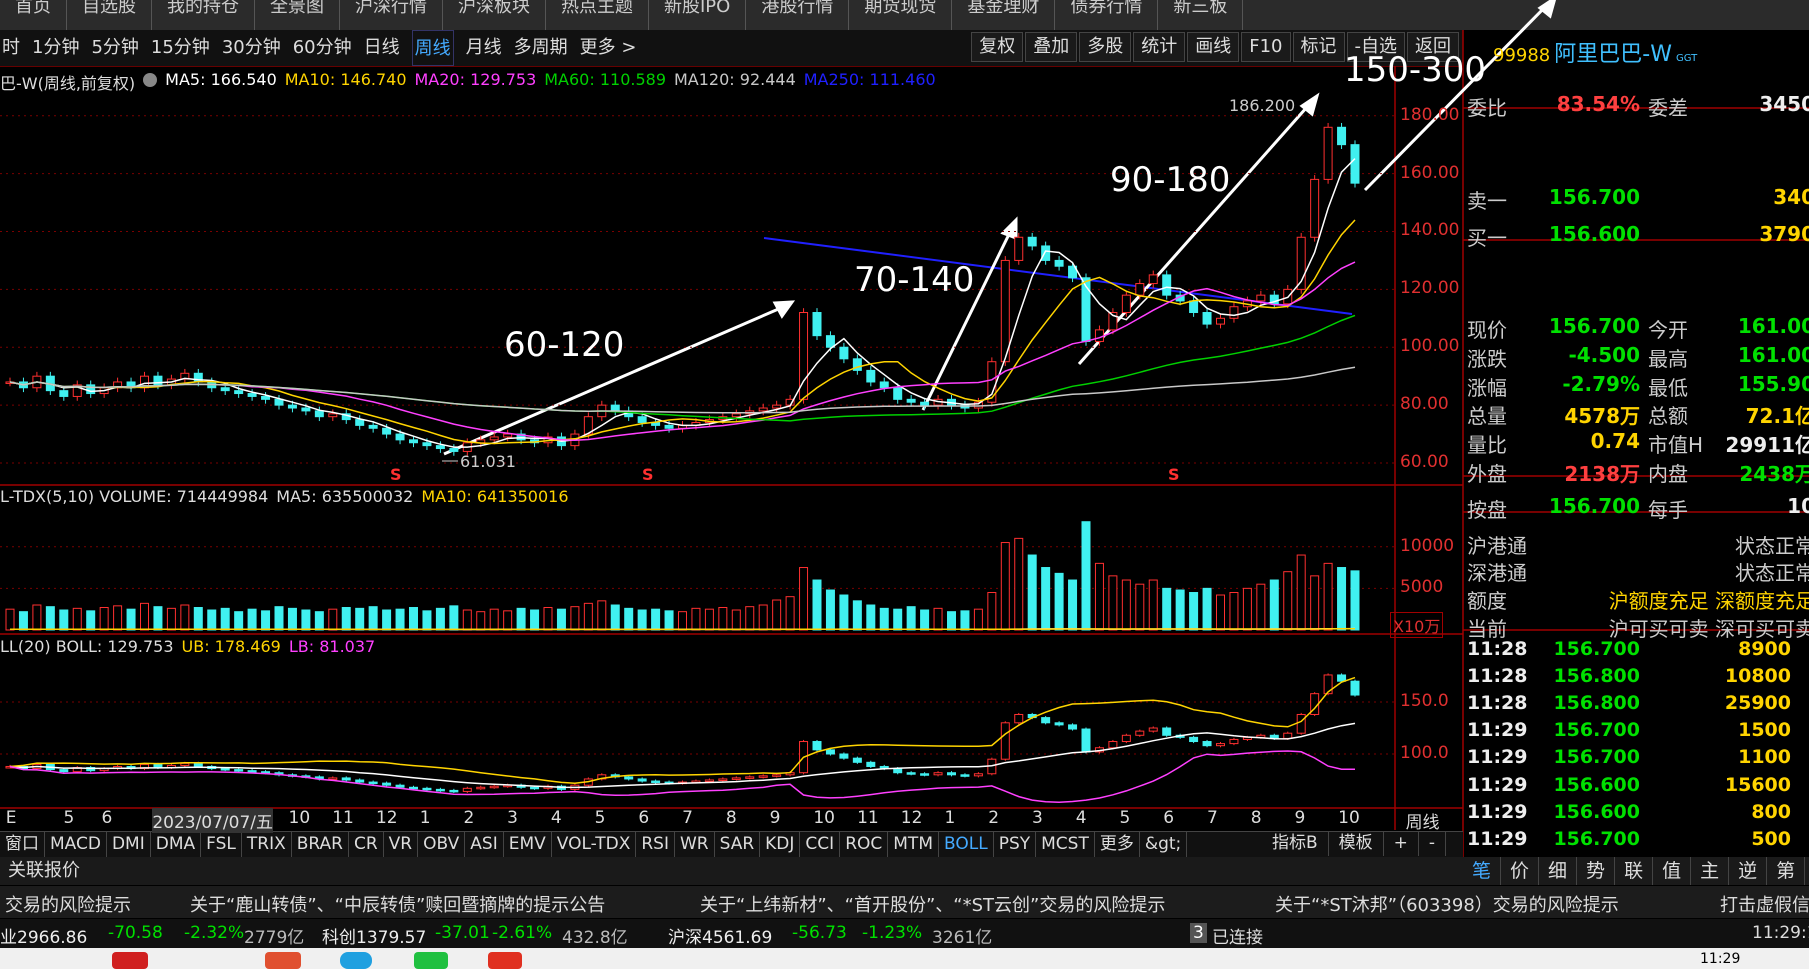 This screenshot has width=1809, height=969. Describe the element at coordinates (597, 15) in the screenshot. I see `menu-item: 热点主题` at that location.